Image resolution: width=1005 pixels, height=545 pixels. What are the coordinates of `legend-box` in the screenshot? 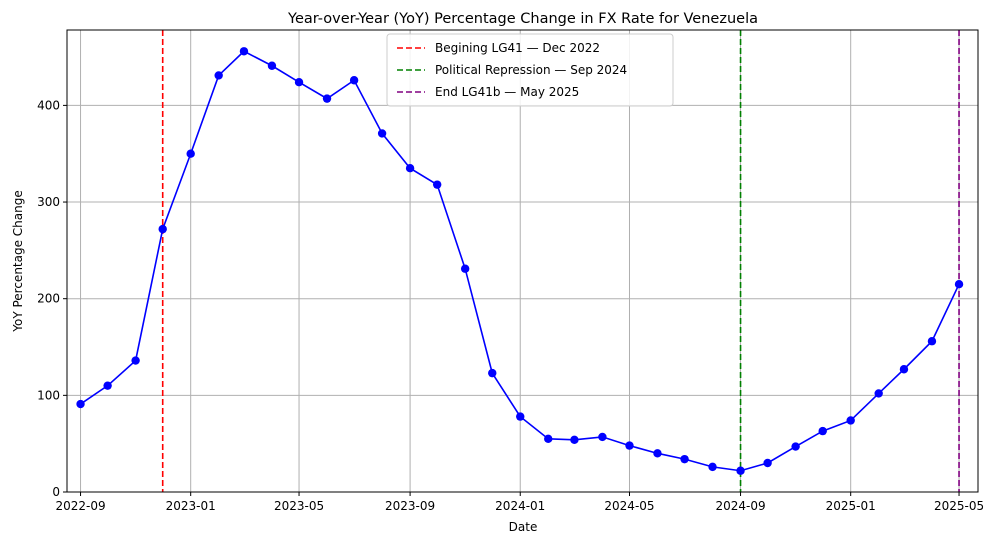 It's located at (530, 70).